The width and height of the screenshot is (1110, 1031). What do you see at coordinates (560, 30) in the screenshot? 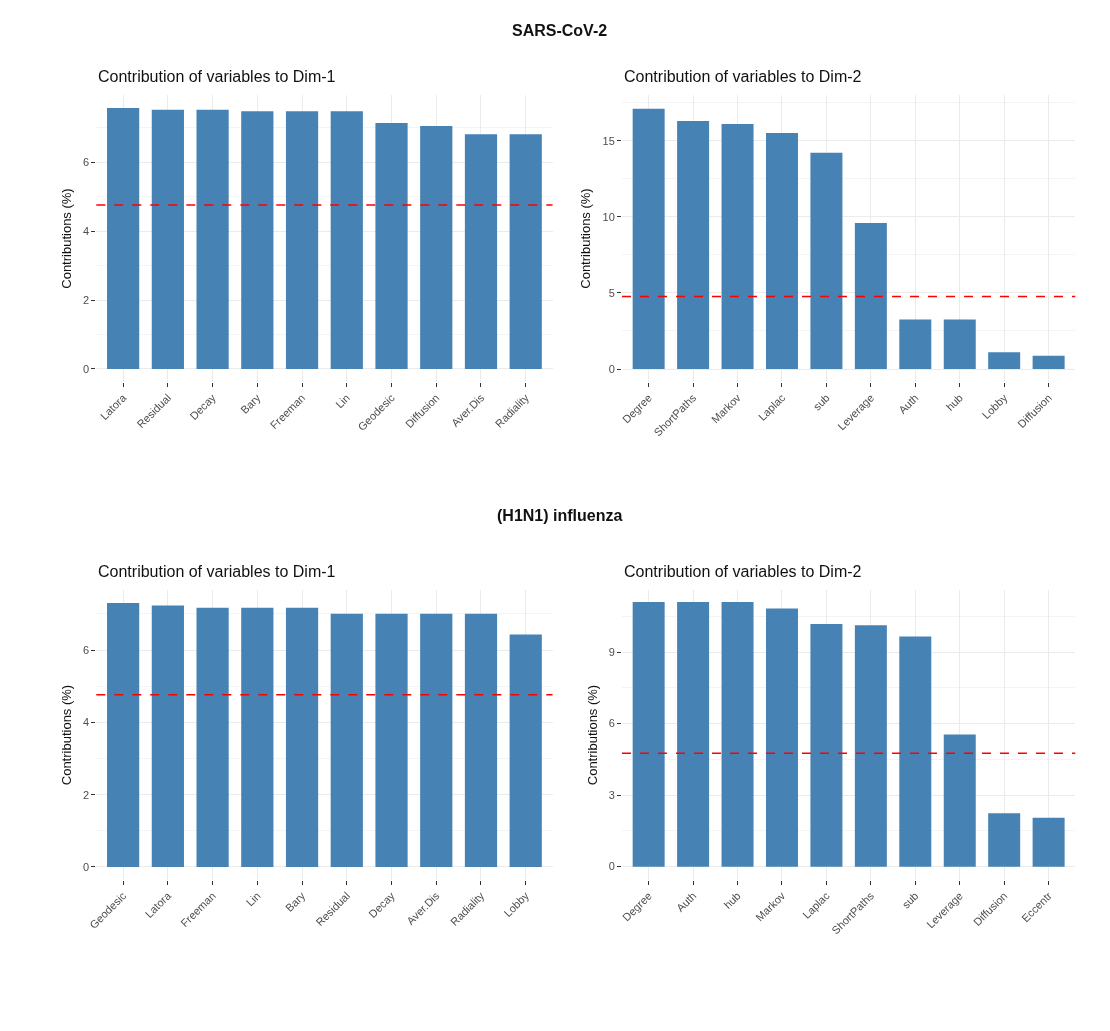
I see `text: SARS-CoV-2` at bounding box center [560, 30].